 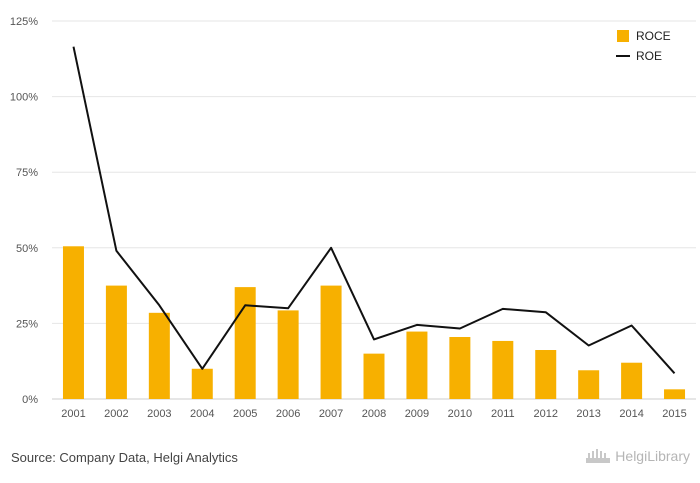 What do you see at coordinates (288, 414) in the screenshot?
I see `x-tick-label: 2006` at bounding box center [288, 414].